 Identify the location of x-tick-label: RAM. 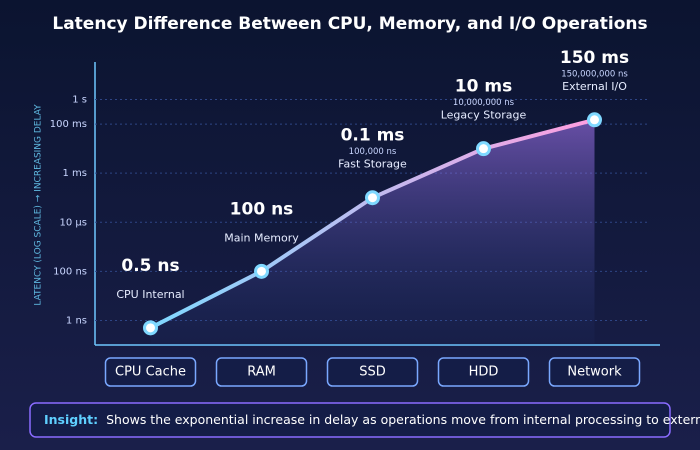
(261, 372).